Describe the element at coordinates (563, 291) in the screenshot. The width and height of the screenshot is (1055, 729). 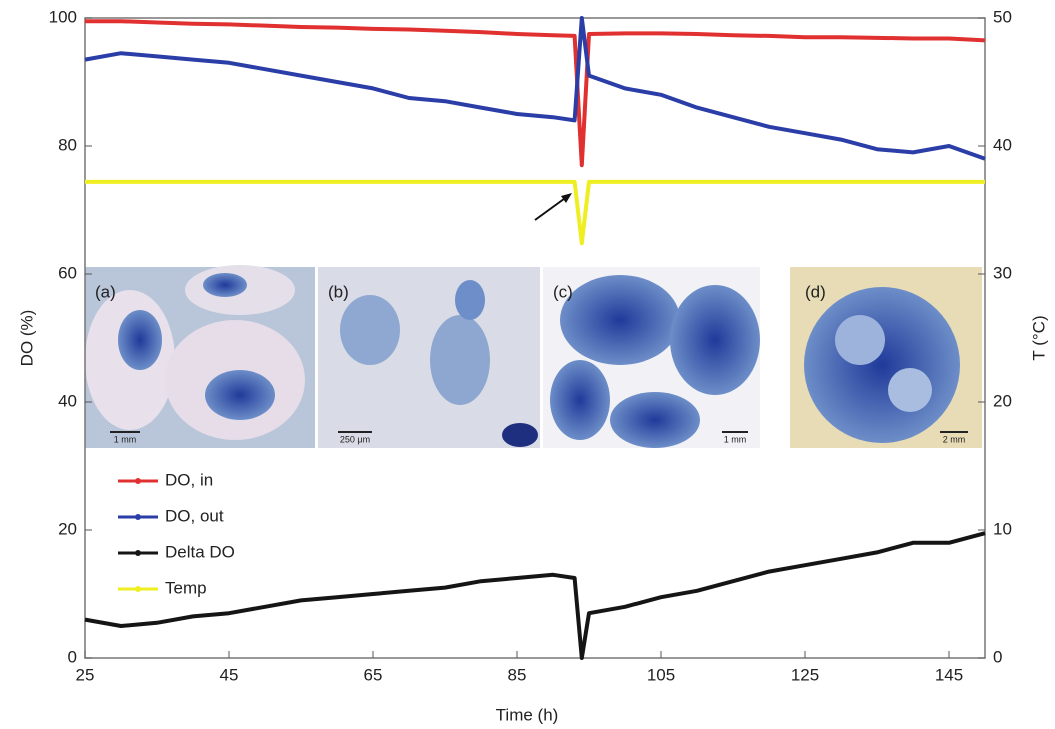
I see `inset-label: (c)` at that location.